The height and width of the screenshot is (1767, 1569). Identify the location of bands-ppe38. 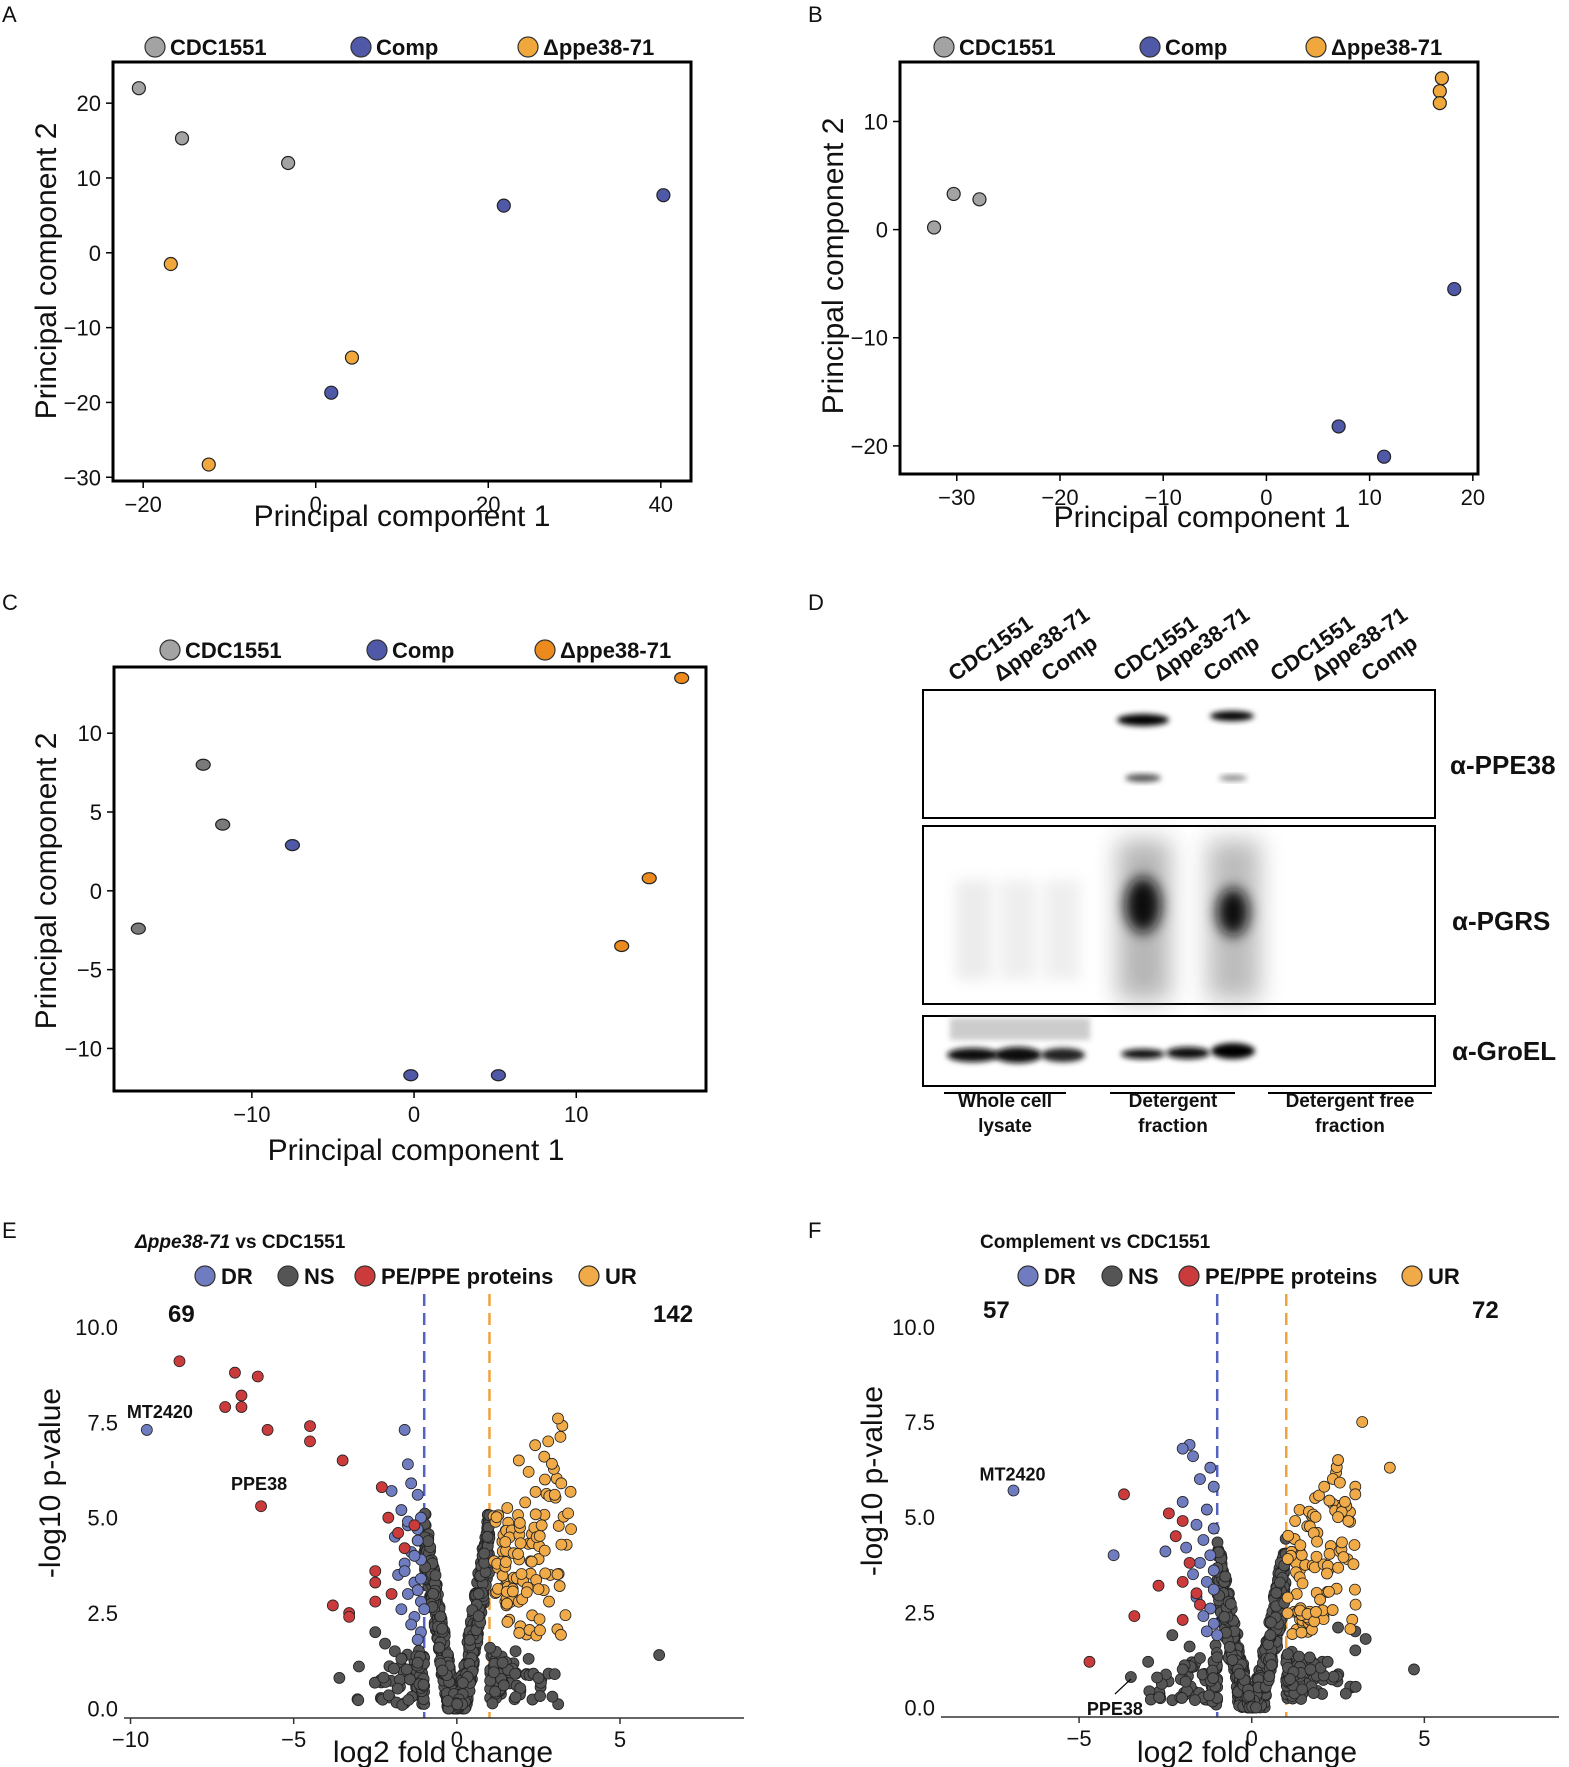
(1185, 746).